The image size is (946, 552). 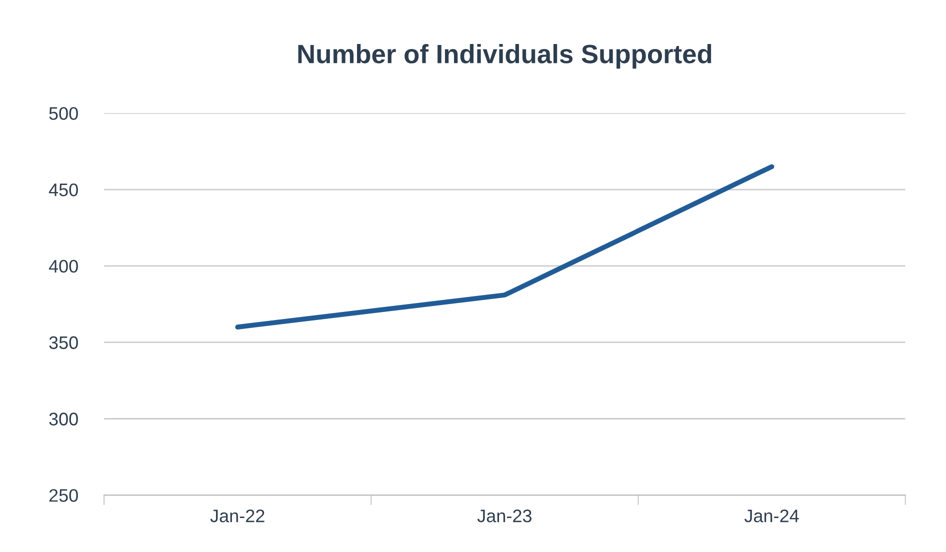 I want to click on x-tick-label: Jan-24, so click(x=771, y=516).